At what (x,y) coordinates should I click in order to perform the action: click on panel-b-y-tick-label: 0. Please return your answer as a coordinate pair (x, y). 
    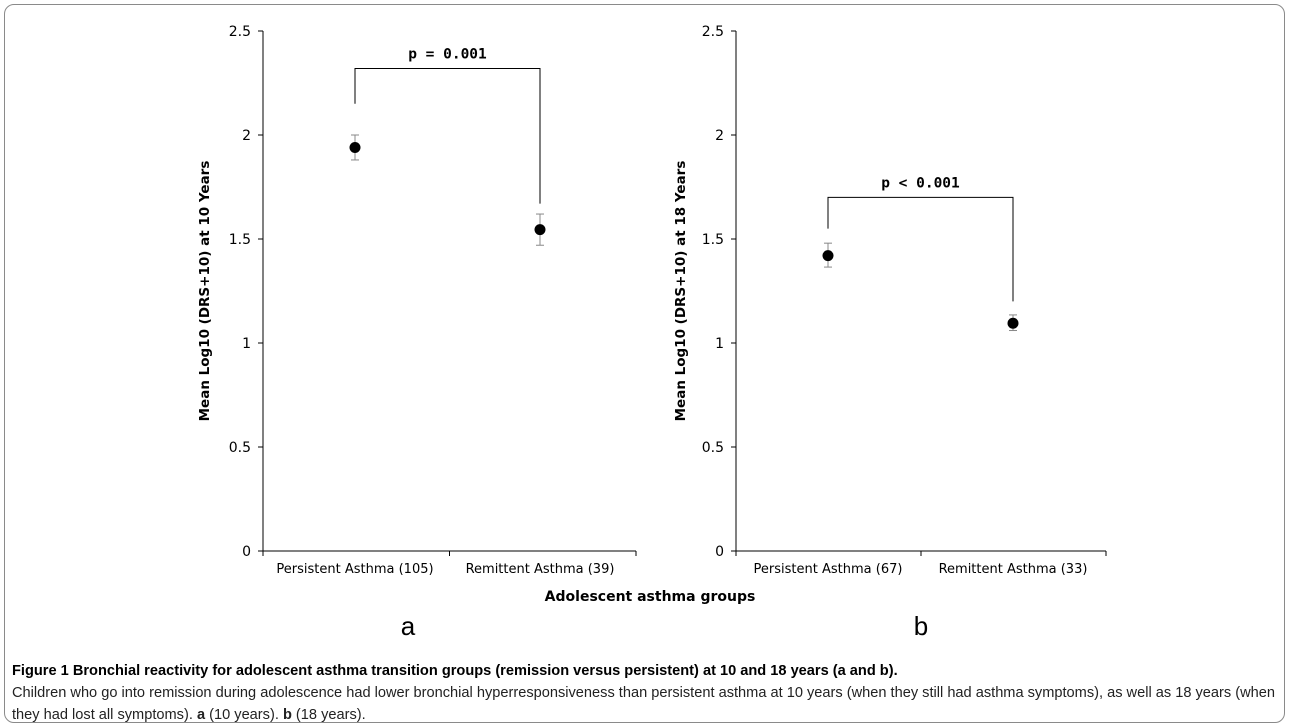
    Looking at the image, I should click on (719, 552).